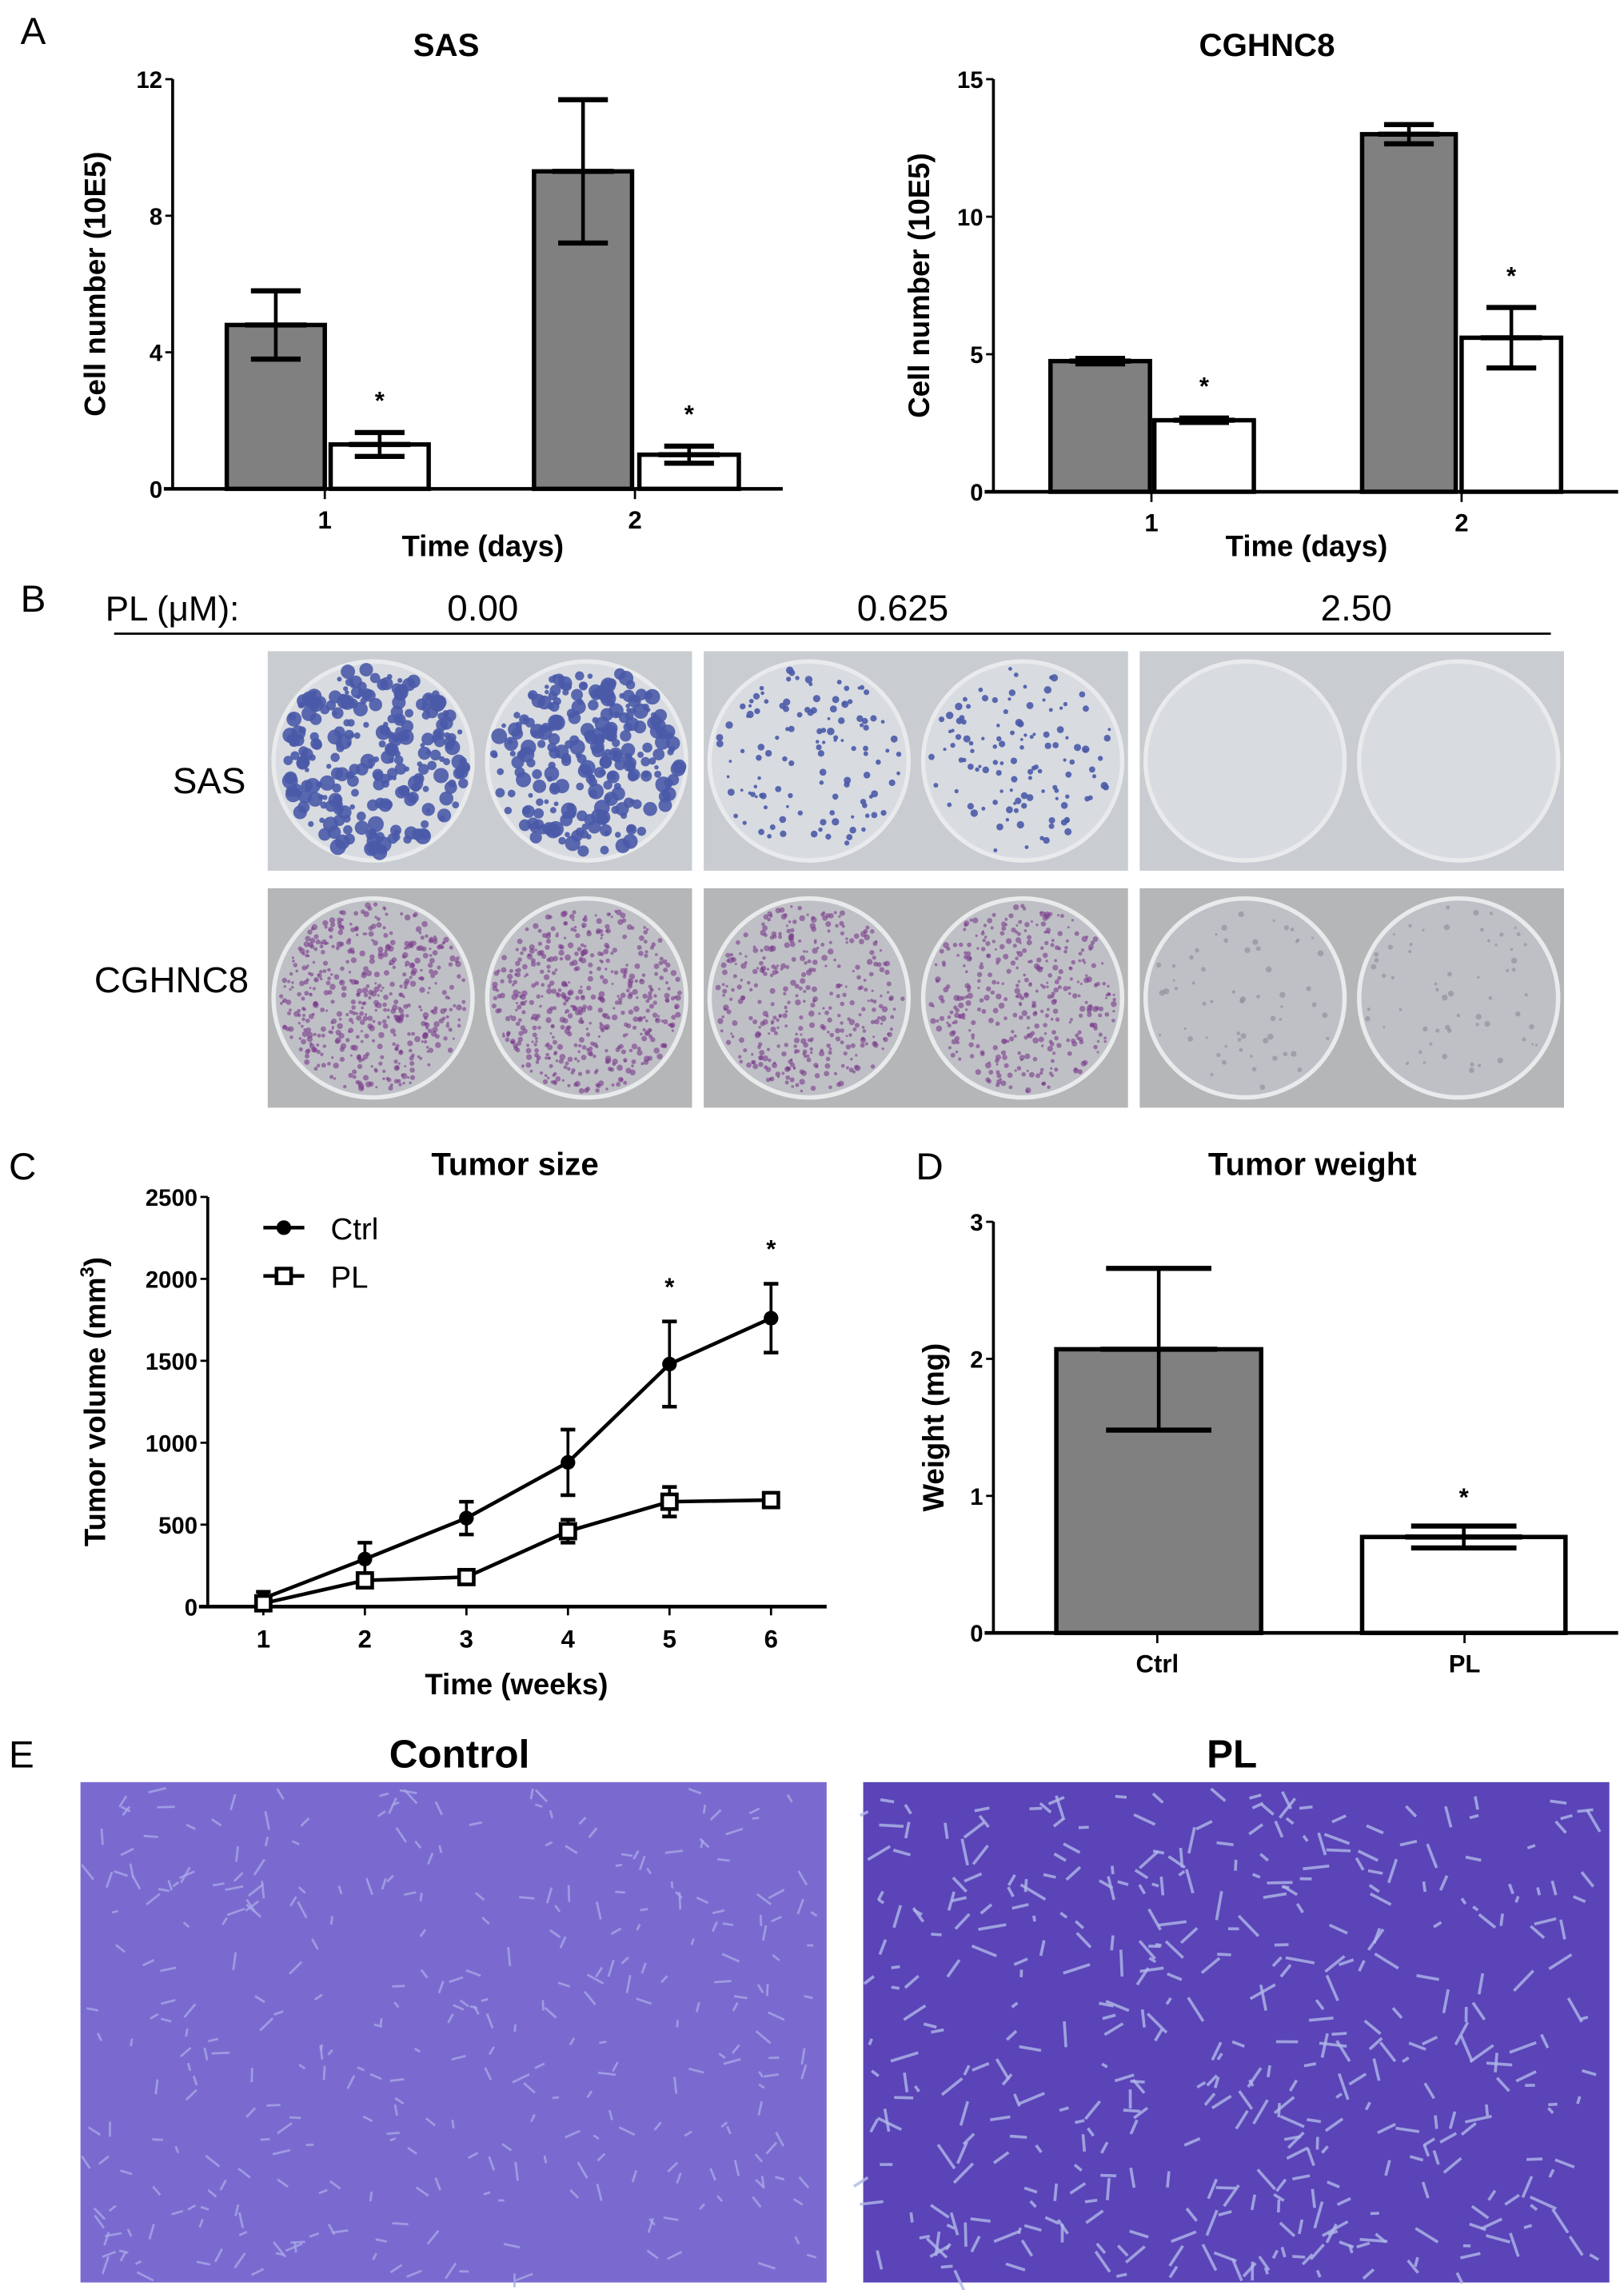 Image resolution: width=1624 pixels, height=2290 pixels. I want to click on series-line-ctrl, so click(517, 1458).